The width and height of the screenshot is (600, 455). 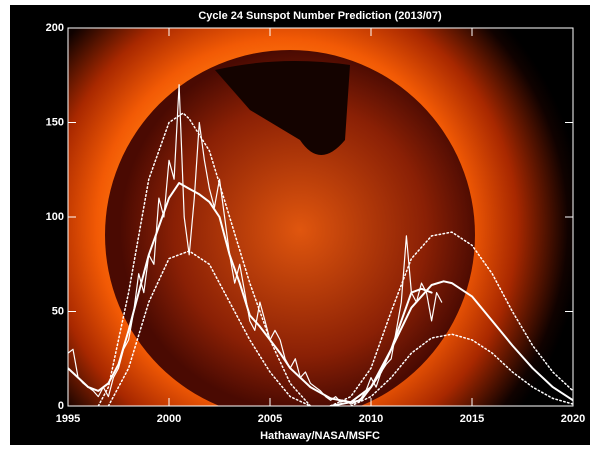 What do you see at coordinates (320, 436) in the screenshot?
I see `x-axis-label: Hathaway/NASA/MSFC` at bounding box center [320, 436].